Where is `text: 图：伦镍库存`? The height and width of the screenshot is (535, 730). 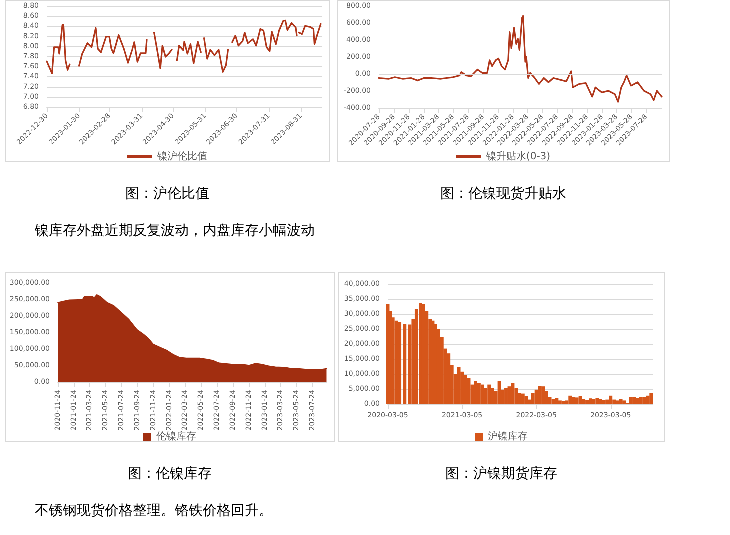
text: 图：伦镍库存 is located at coordinates (170, 474).